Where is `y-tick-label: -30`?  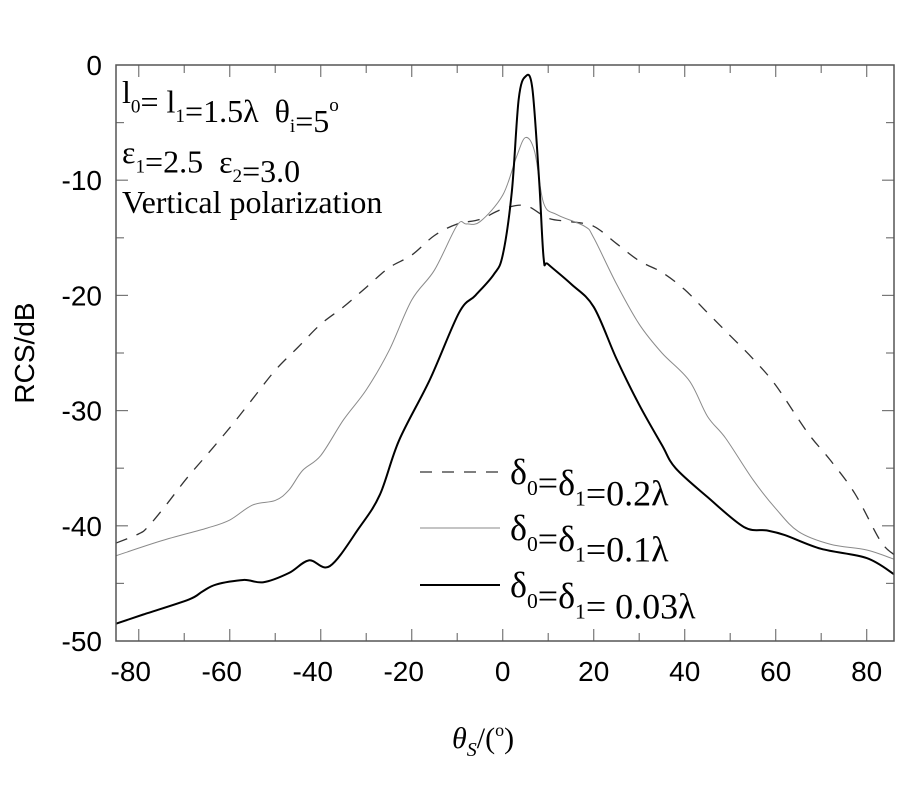 y-tick-label: -30 is located at coordinates (82, 411).